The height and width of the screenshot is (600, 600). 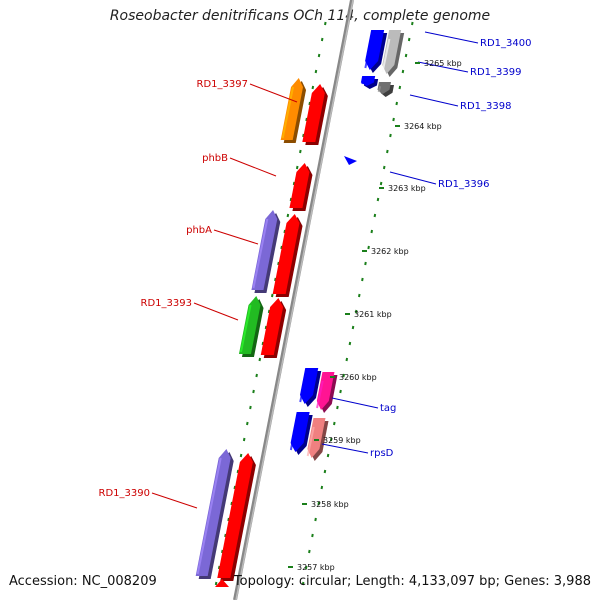 I want to click on label-rd1-3400: RD1_3400, so click(x=505, y=43).